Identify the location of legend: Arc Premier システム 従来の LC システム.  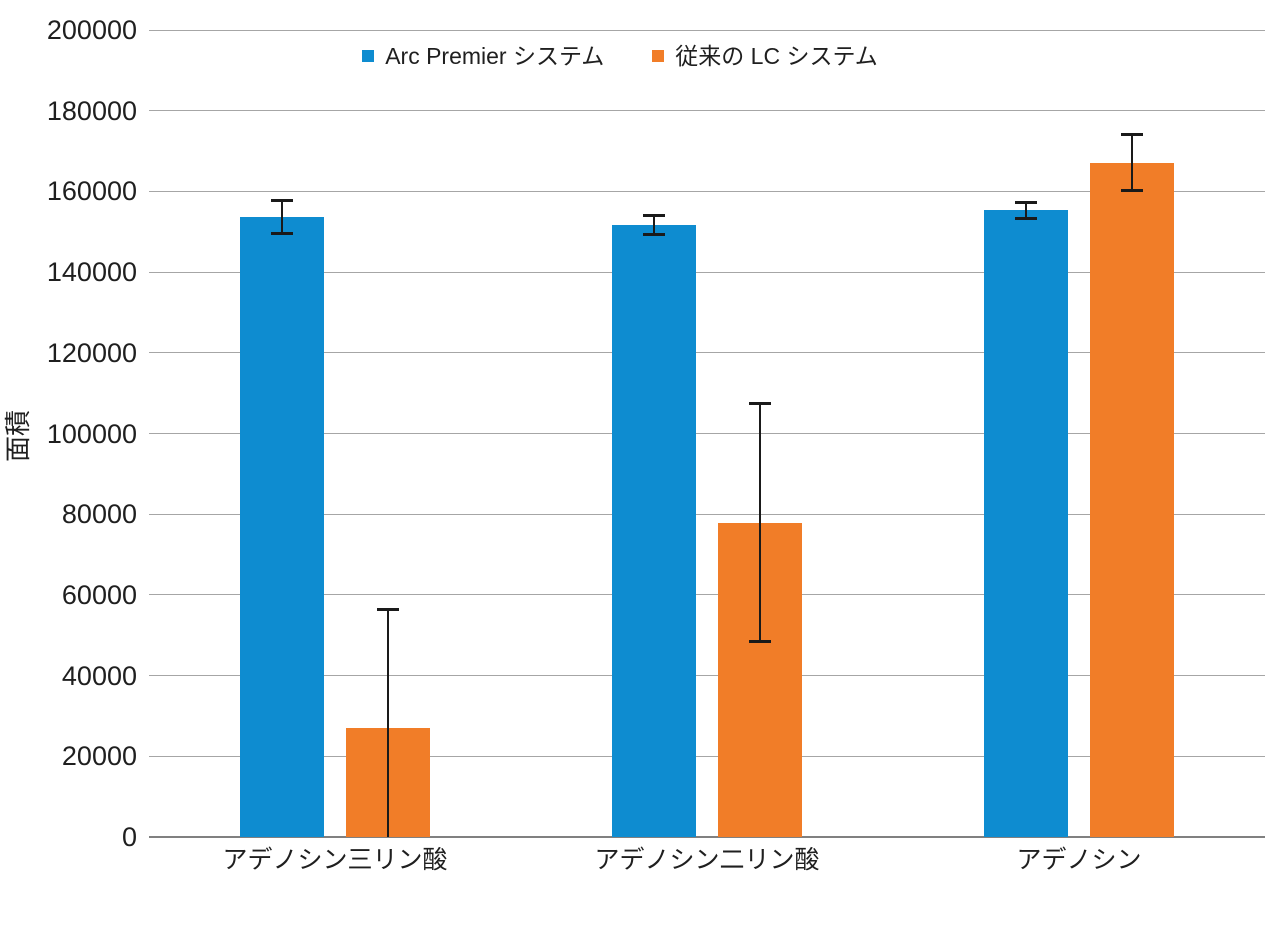
(620, 56).